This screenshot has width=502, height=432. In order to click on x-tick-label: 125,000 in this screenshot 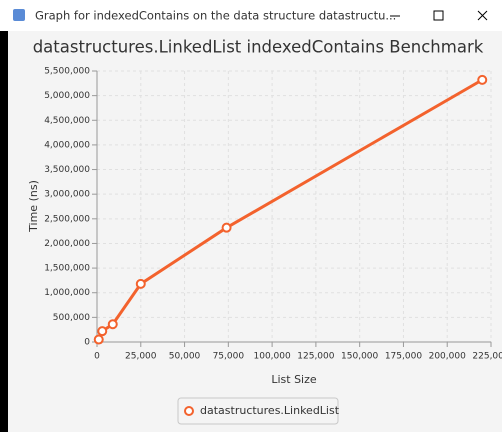, I will do `click(315, 357)`.